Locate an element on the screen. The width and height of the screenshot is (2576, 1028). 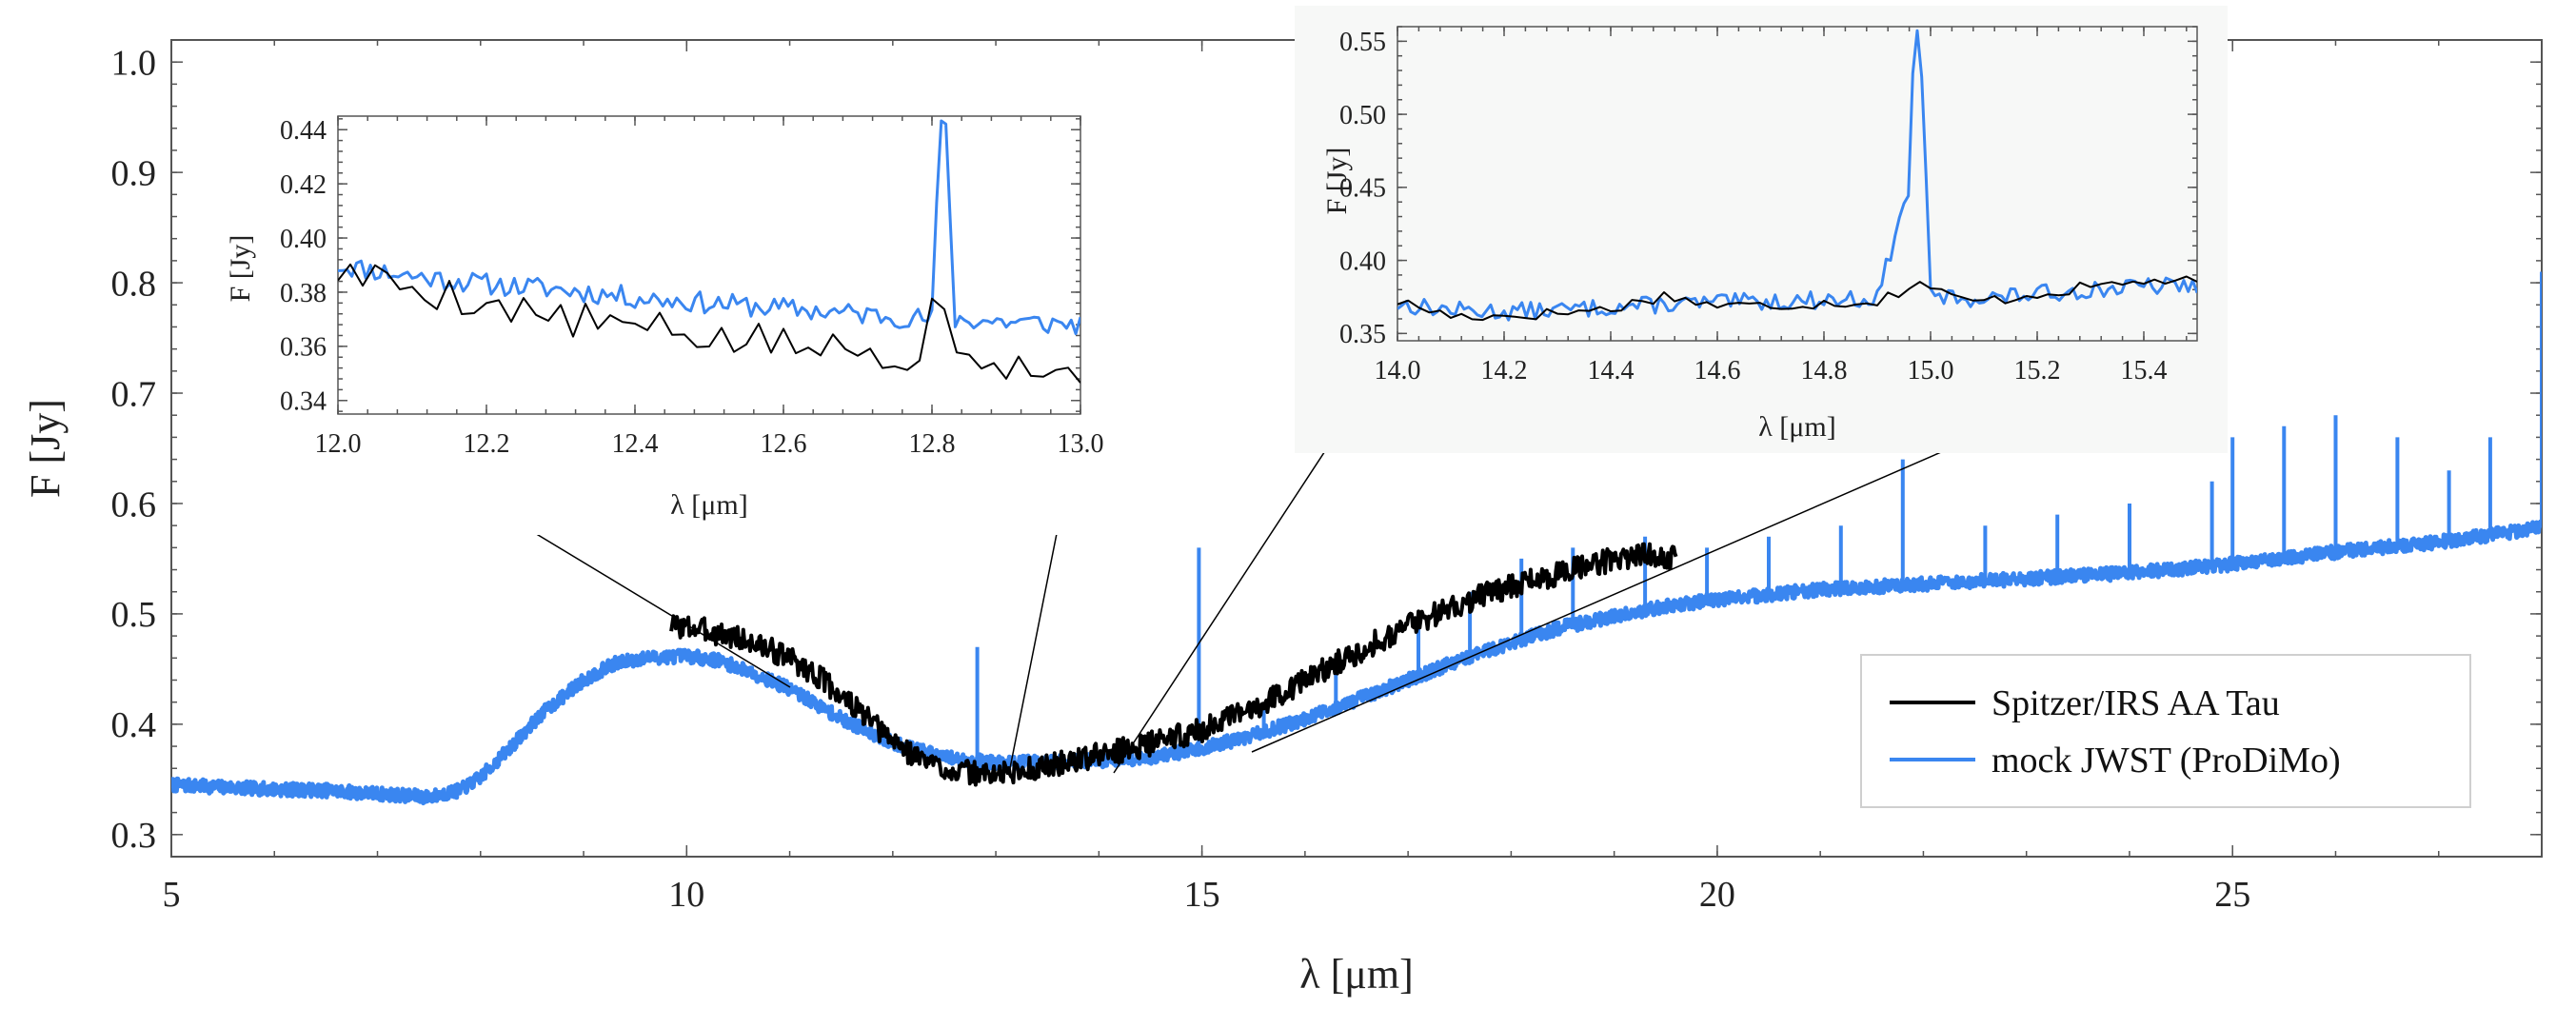
inset-right-ticks is located at coordinates (1797, 183).